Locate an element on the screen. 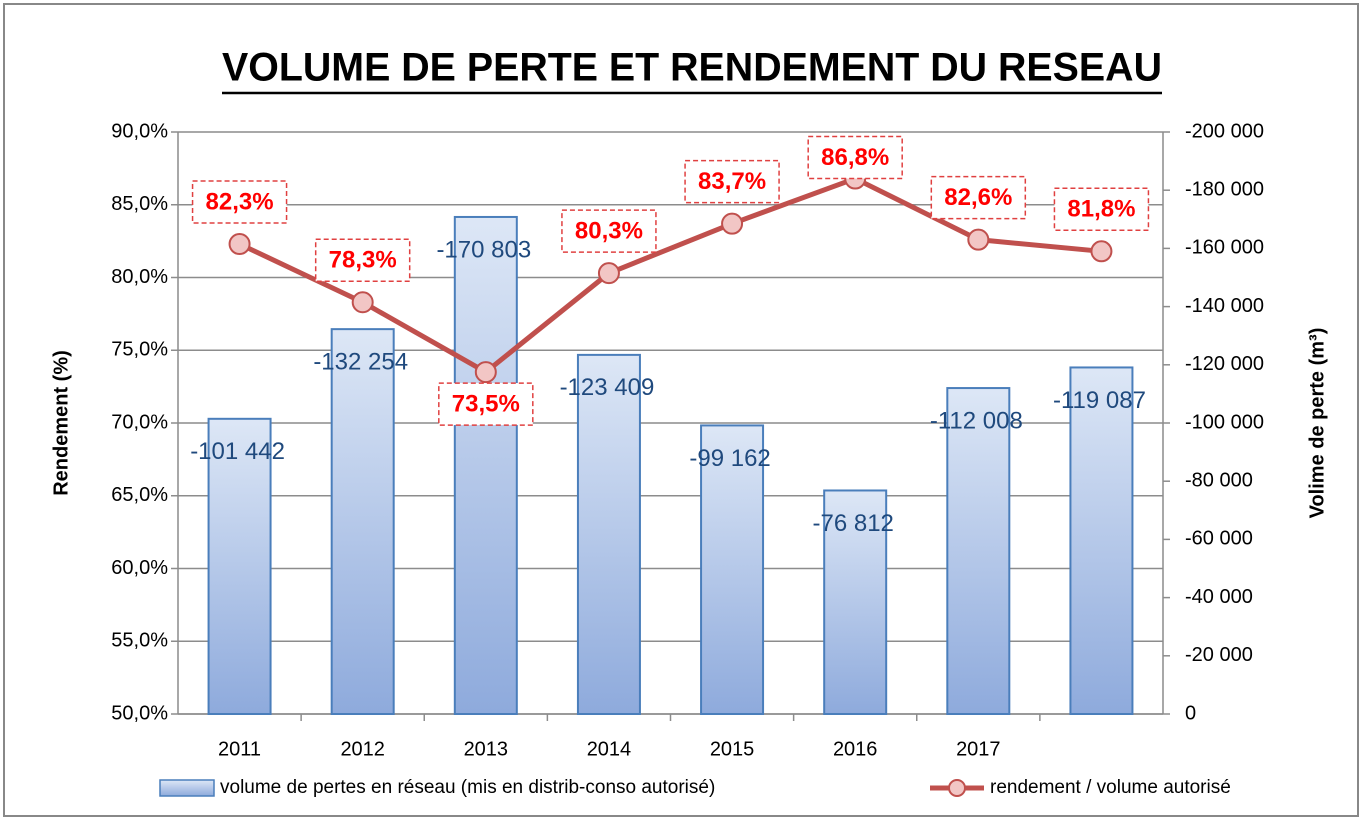 This screenshot has width=1363, height=821. y2-tick-label: -20 000 is located at coordinates (1219, 655).